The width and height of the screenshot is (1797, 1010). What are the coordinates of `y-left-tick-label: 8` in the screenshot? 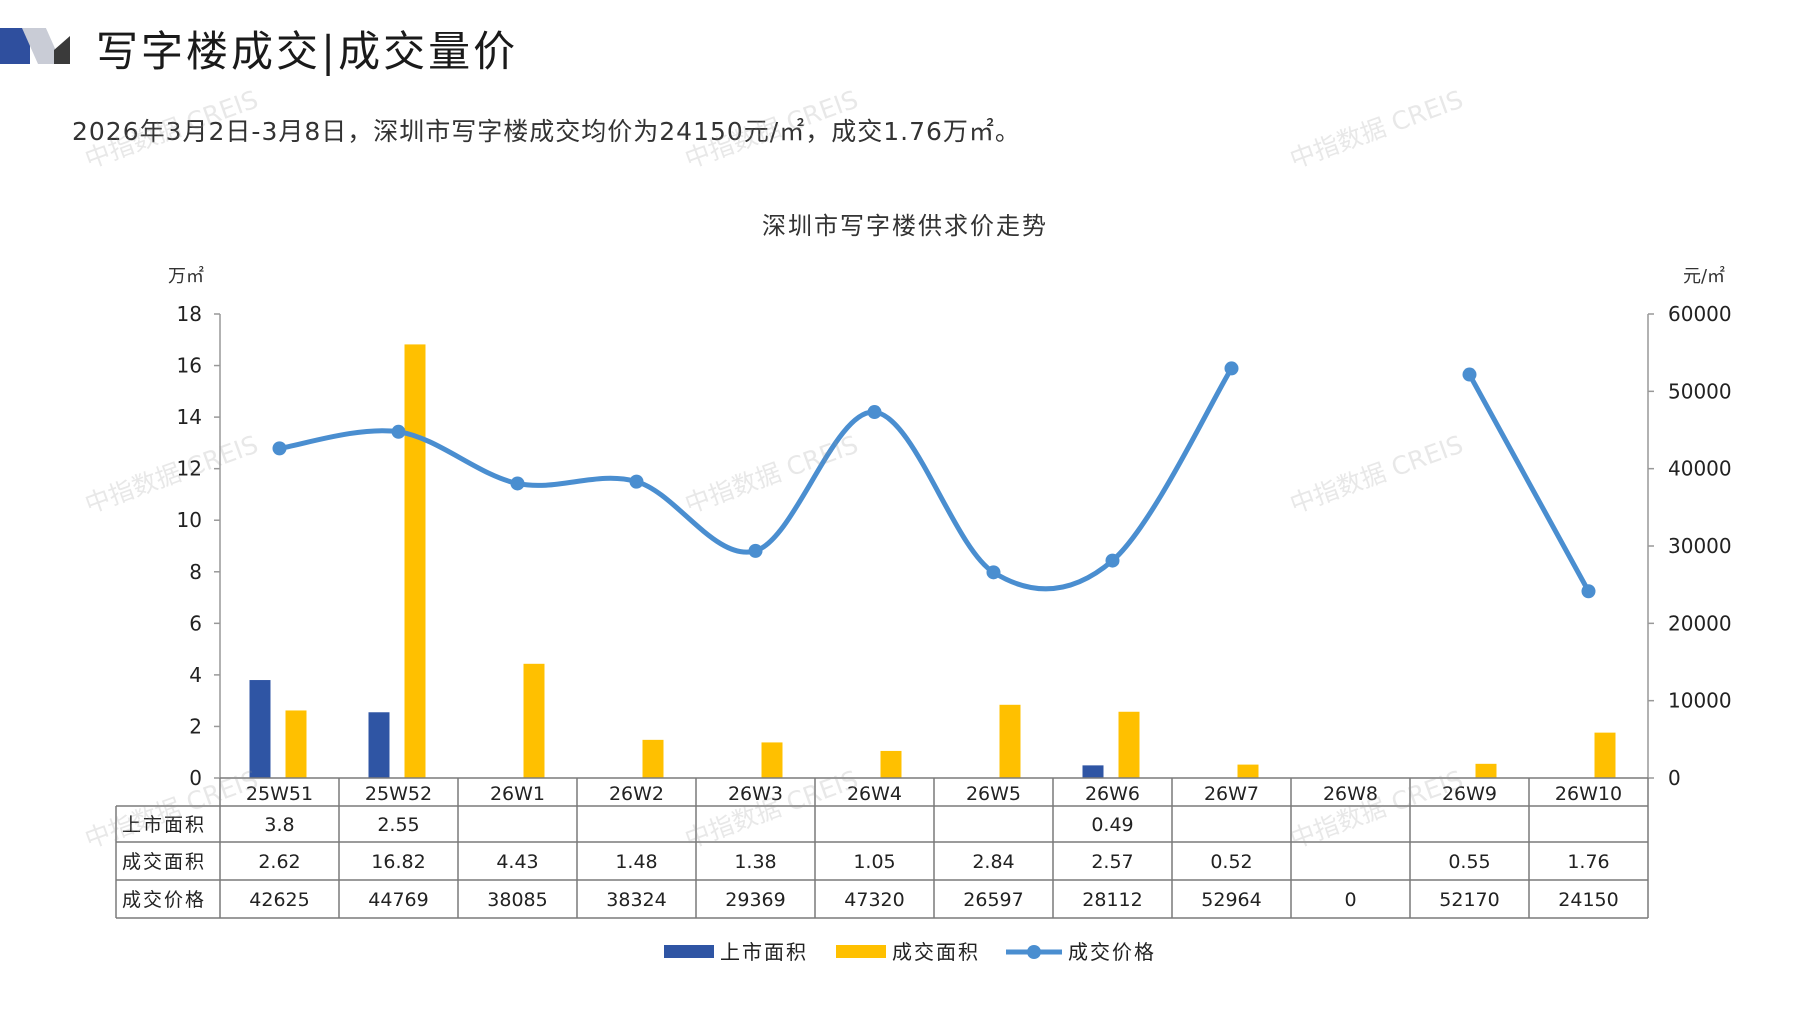 It's located at (195, 572).